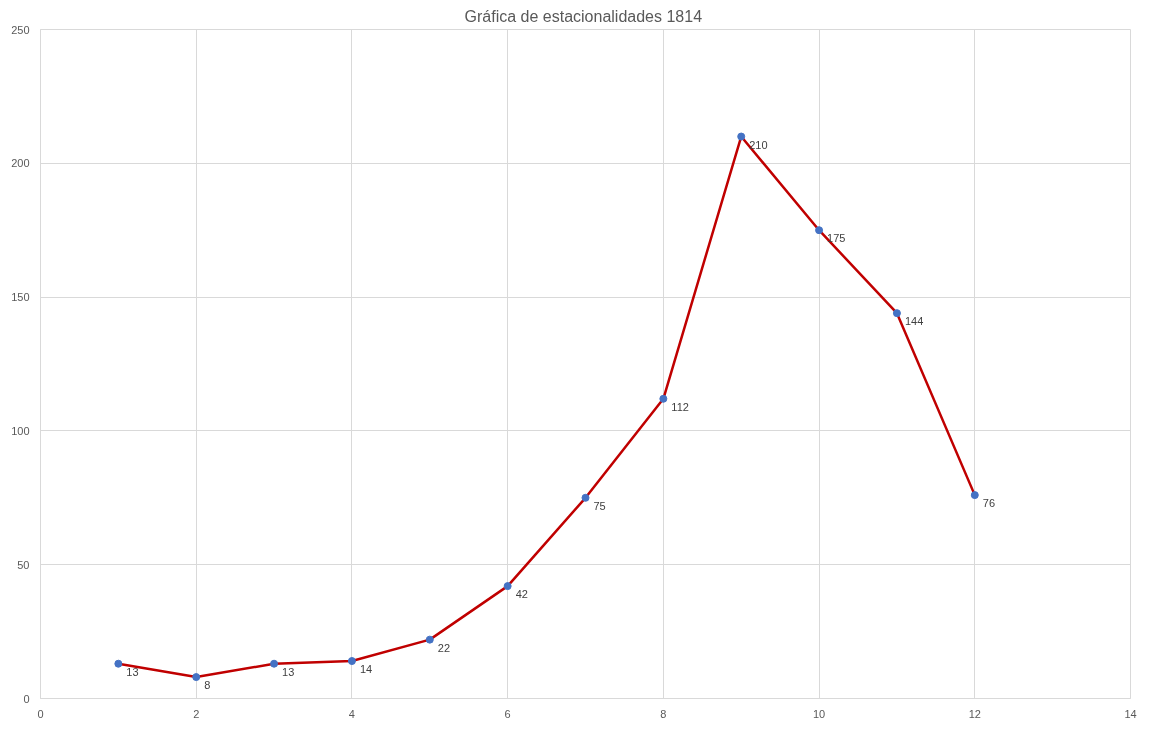 This screenshot has width=1171, height=732. What do you see at coordinates (207, 685) in the screenshot?
I see `data-label: 8` at bounding box center [207, 685].